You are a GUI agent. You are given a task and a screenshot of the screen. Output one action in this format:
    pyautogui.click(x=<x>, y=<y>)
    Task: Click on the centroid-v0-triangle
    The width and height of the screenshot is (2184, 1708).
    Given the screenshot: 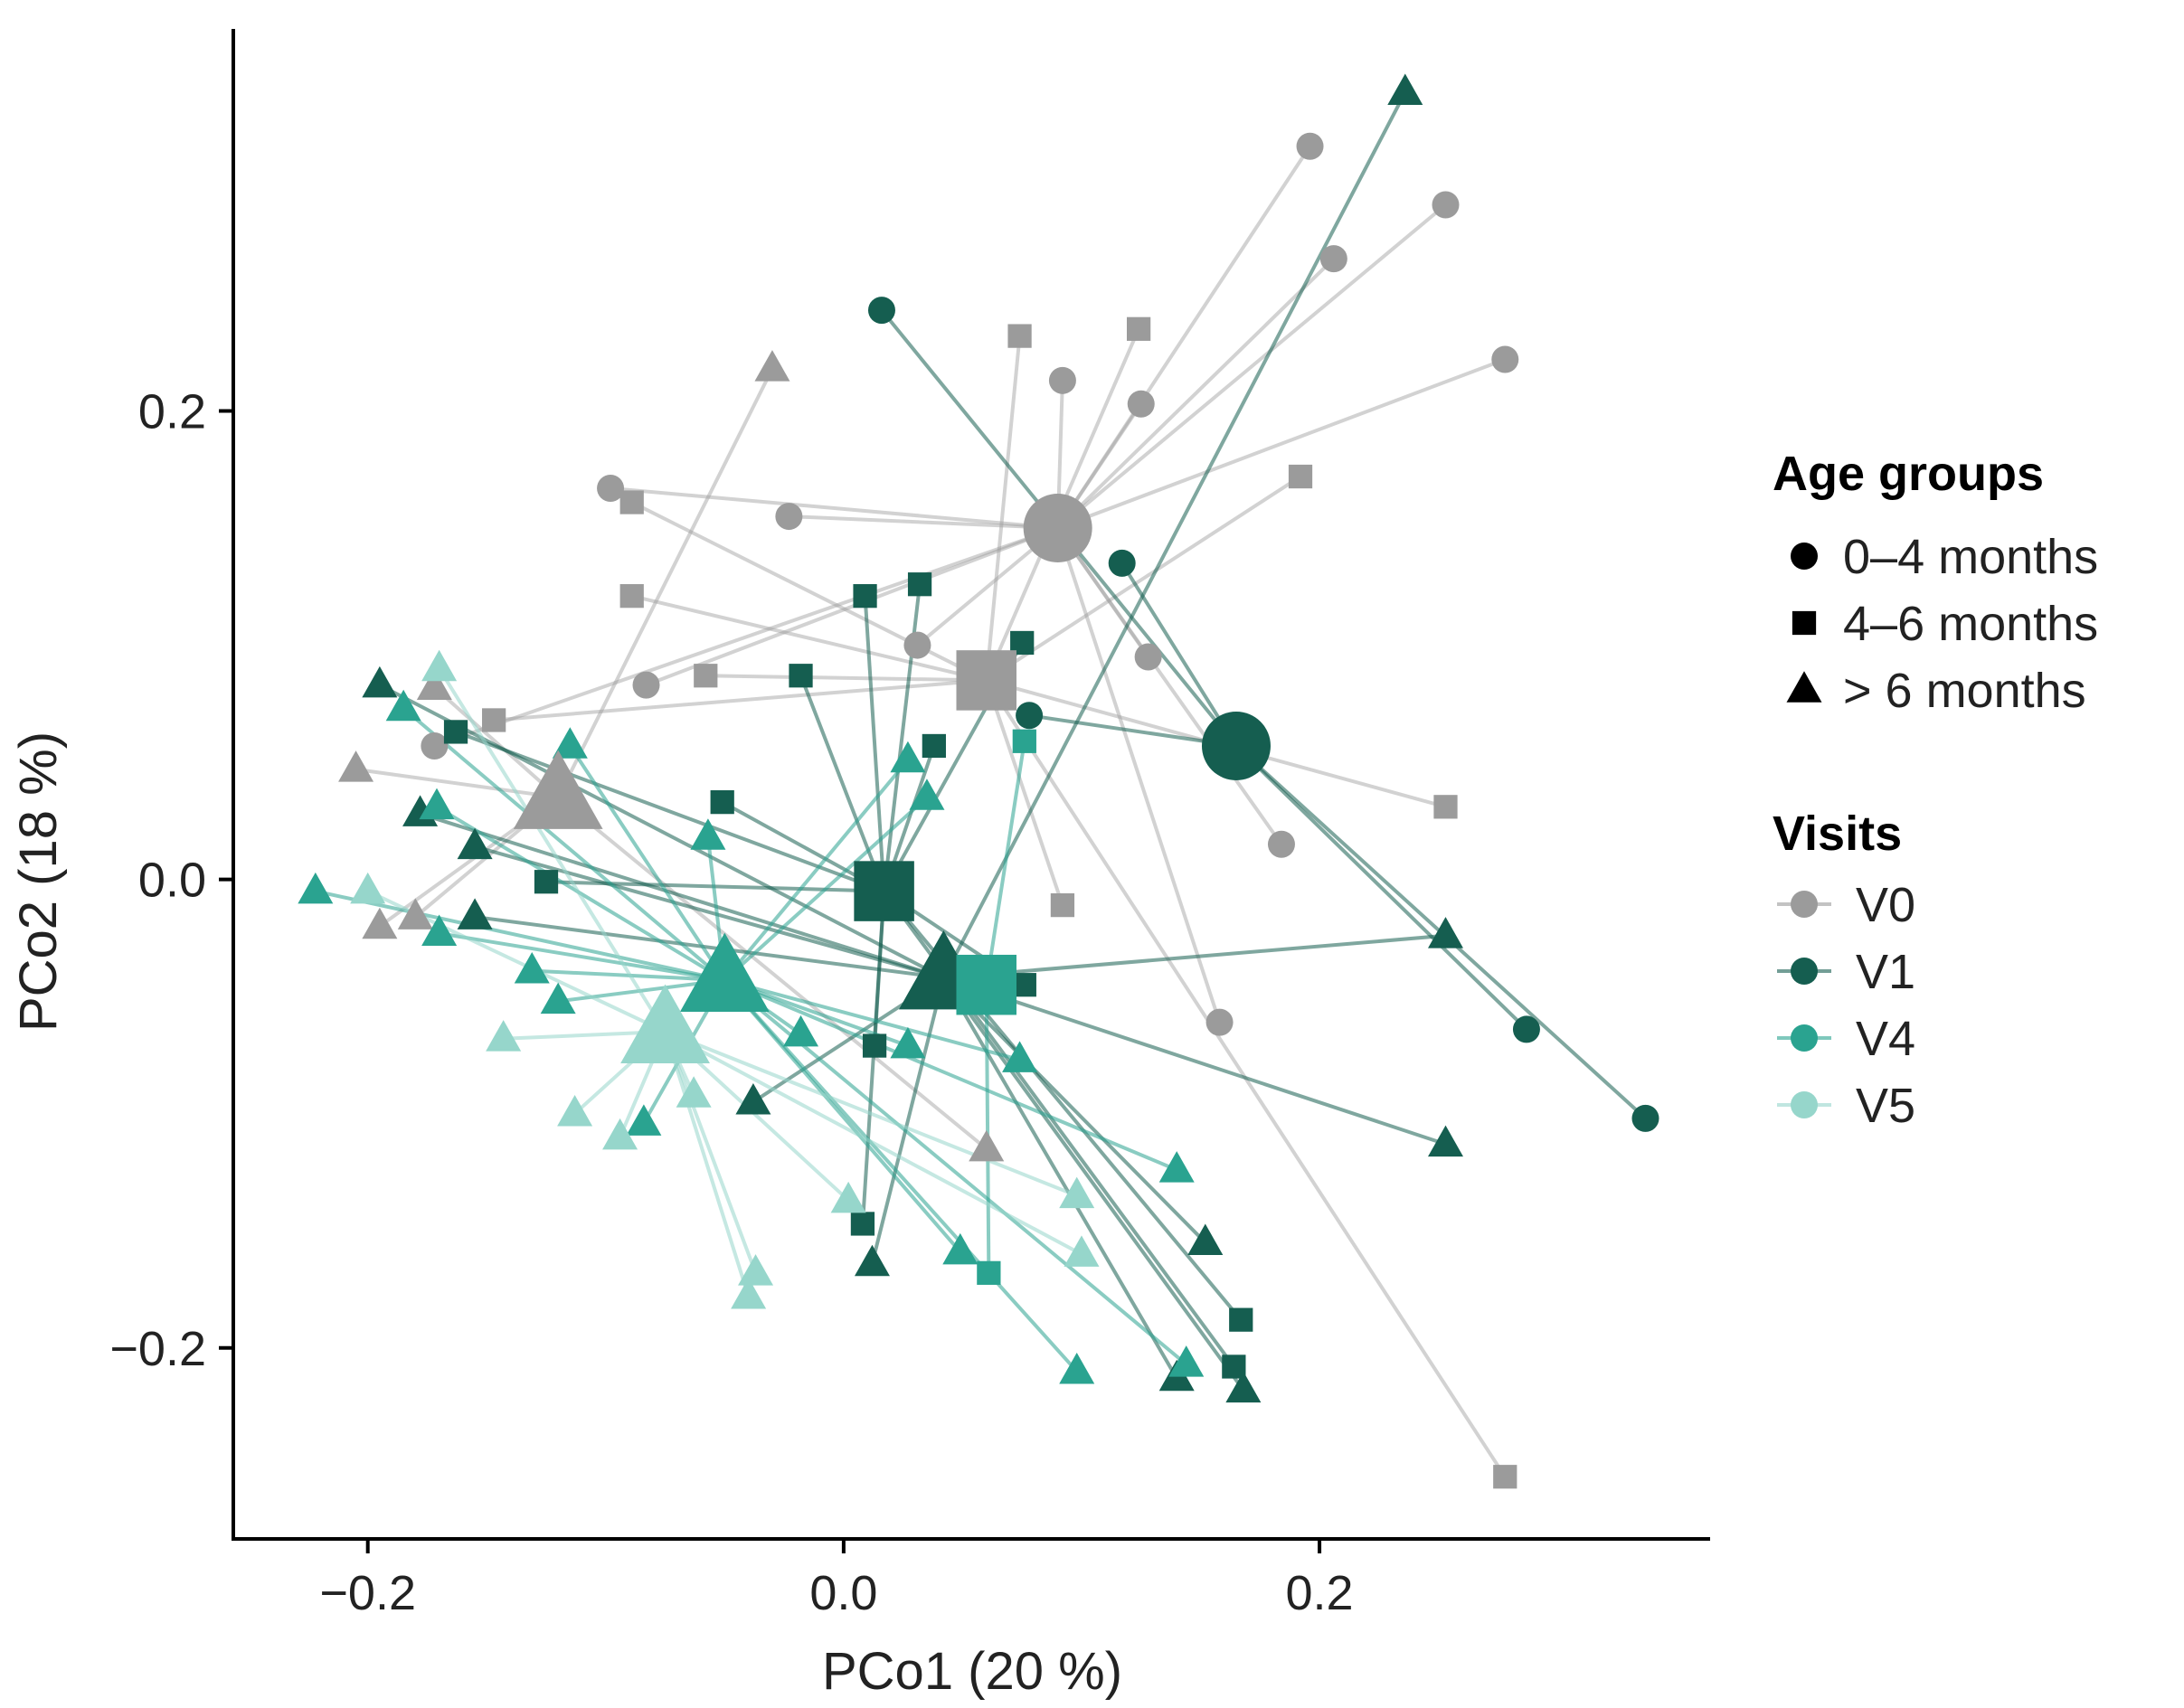 What is the action you would take?
    pyautogui.click(x=558, y=789)
    